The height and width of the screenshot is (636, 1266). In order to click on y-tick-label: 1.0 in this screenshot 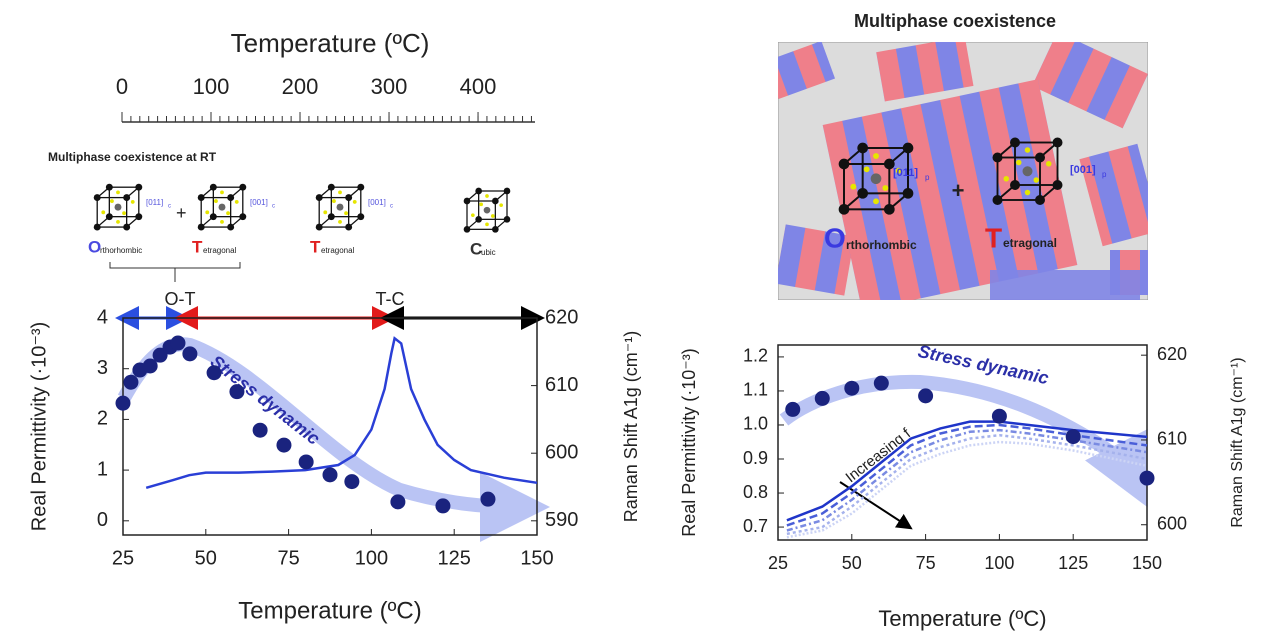, I will do `click(755, 424)`.